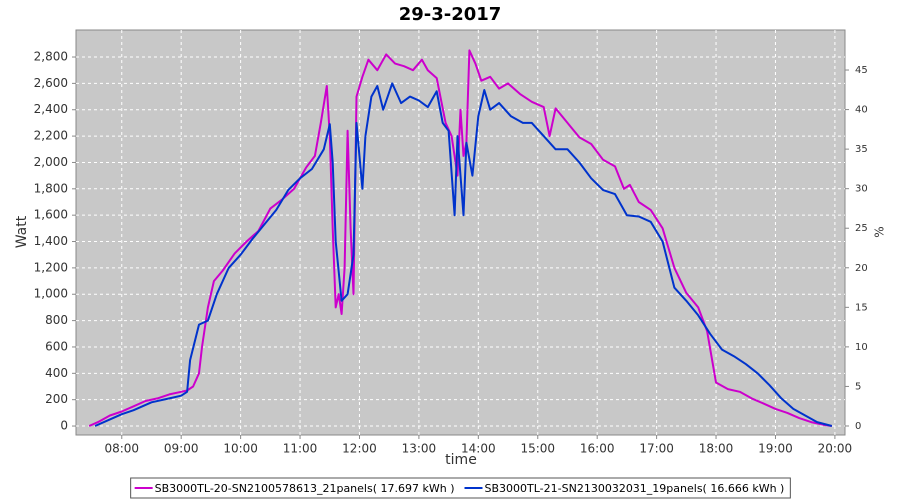 The width and height of the screenshot is (900, 500). Describe the element at coordinates (56, 320) in the screenshot. I see `y-tick-label: 800` at that location.